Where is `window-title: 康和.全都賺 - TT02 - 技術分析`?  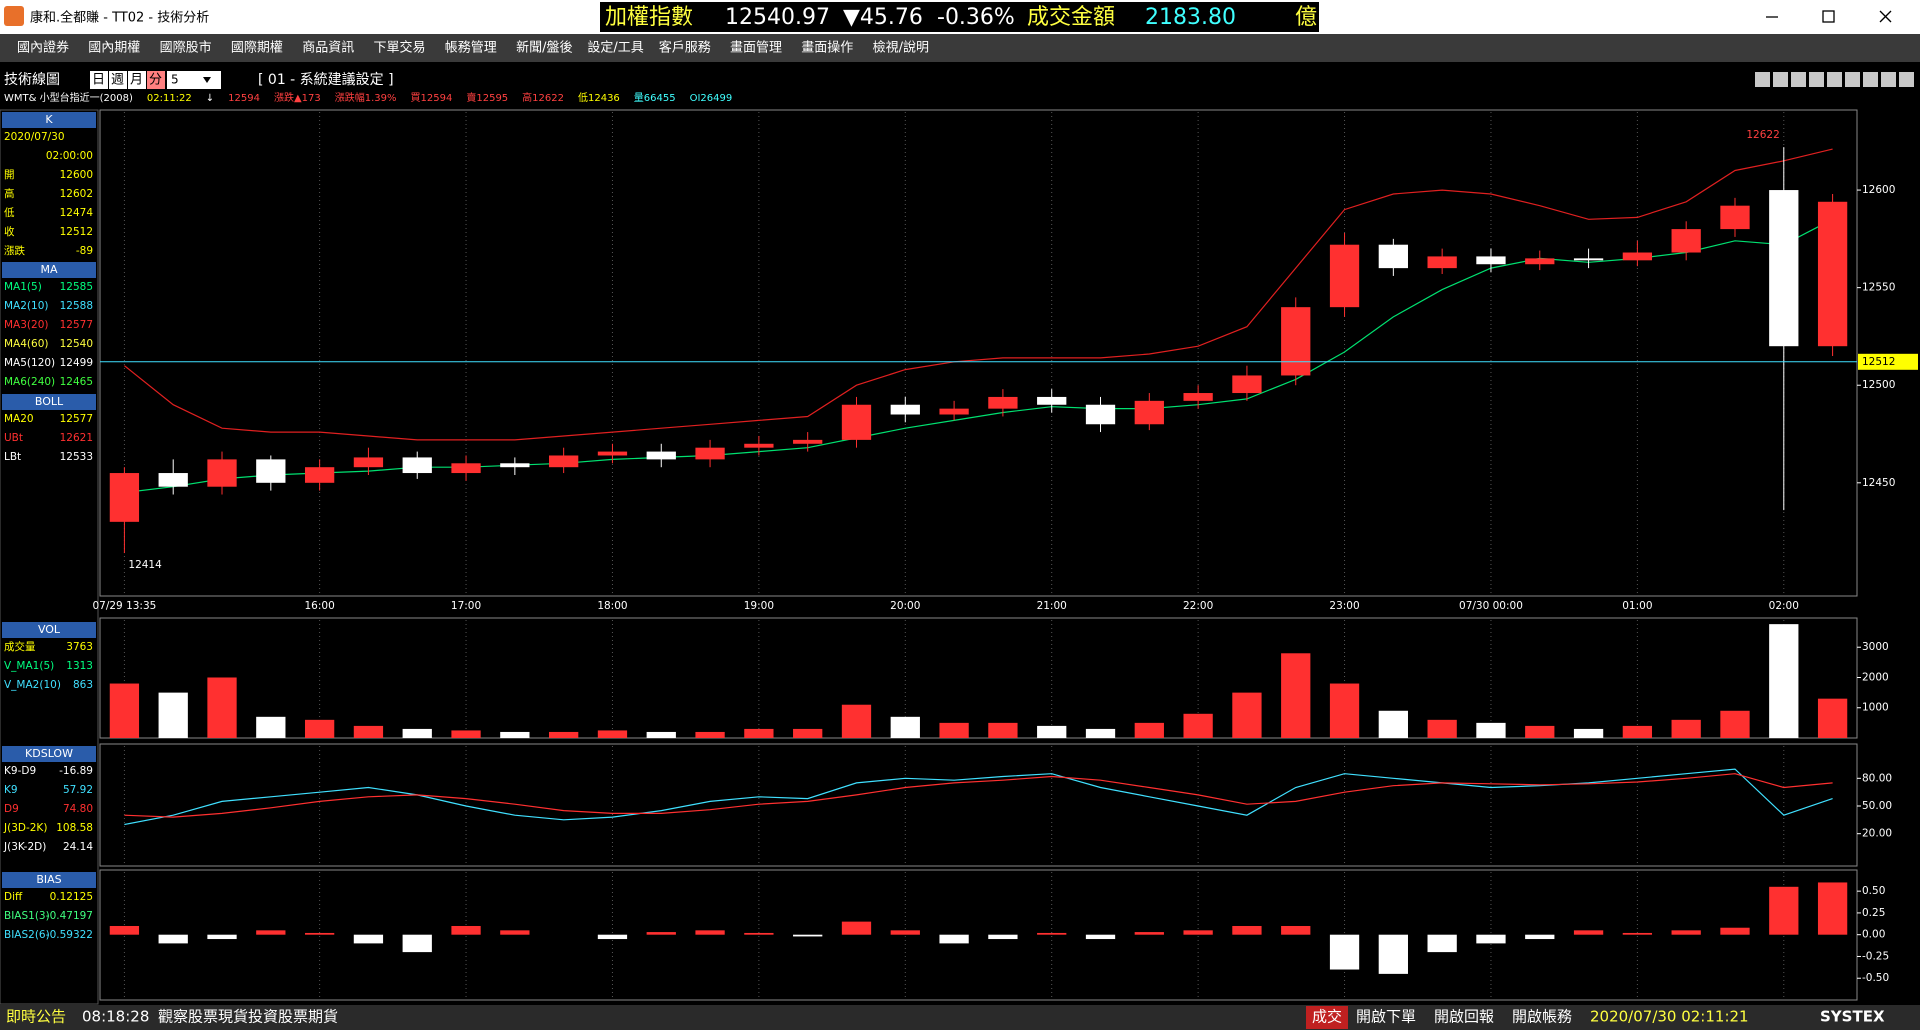
window-title: 康和.全都賺 - TT02 - 技術分析 is located at coordinates (119, 18).